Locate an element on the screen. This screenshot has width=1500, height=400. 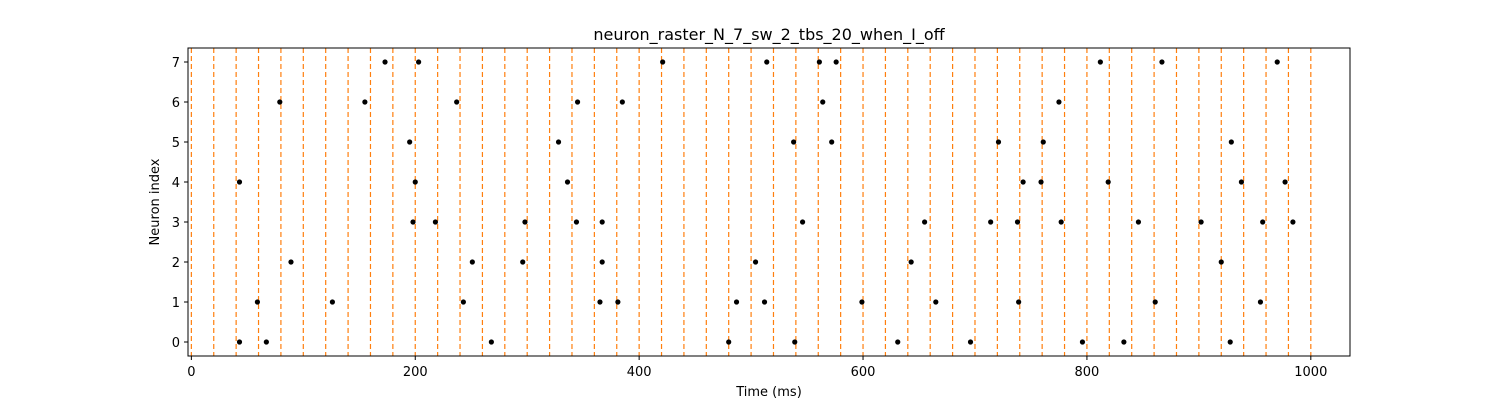
y-tick-label: 4 is located at coordinates (176, 183).